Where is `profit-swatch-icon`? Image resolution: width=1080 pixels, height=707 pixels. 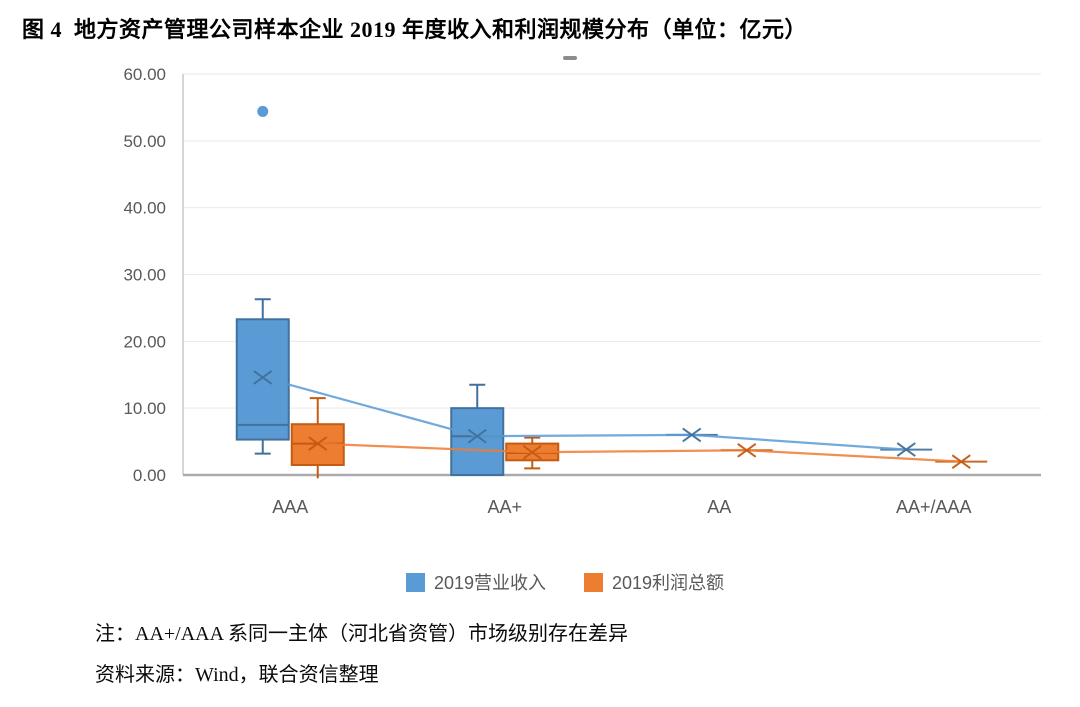
profit-swatch-icon is located at coordinates (593, 582).